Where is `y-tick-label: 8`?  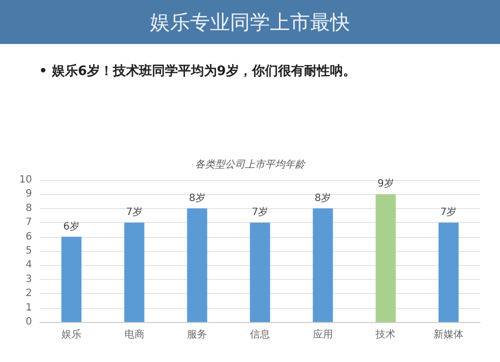 y-tick-label: 8 is located at coordinates (29, 208).